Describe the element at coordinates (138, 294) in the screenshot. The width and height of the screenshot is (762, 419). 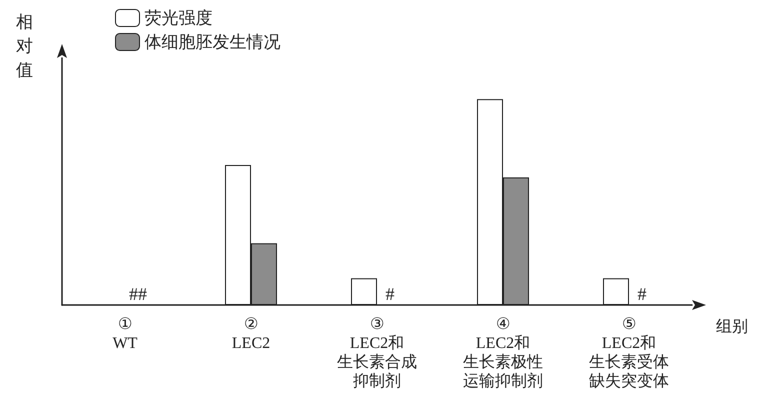
I see `annotation: ##` at that location.